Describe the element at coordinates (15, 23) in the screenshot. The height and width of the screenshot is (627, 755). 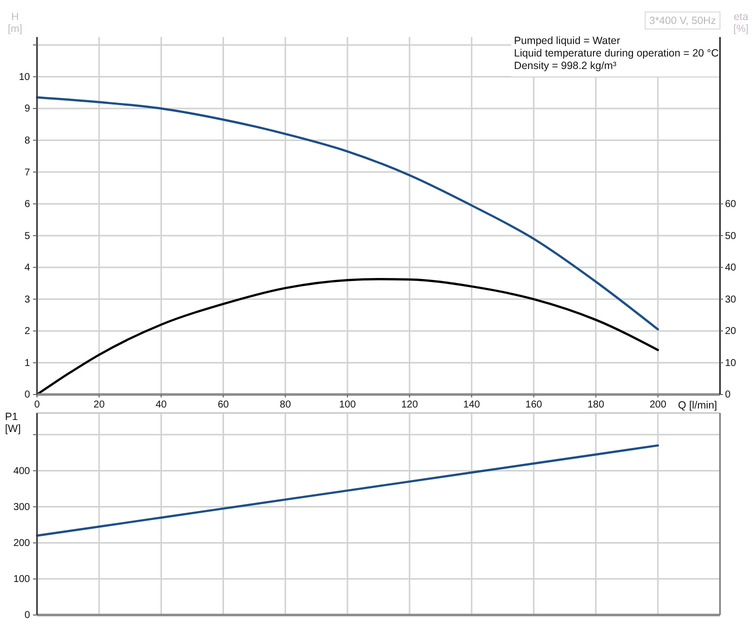
I see `y-axis-title: H [m]` at that location.